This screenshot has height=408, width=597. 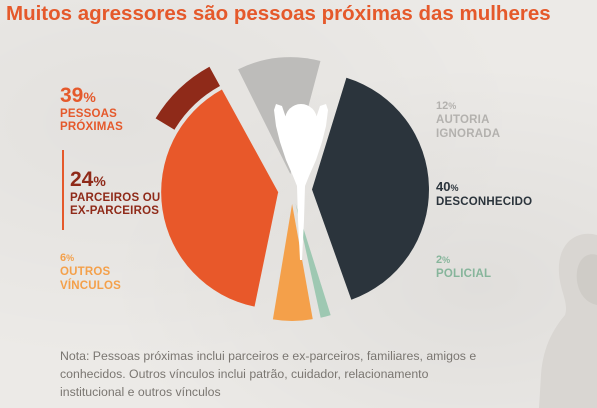 I want to click on autoria-line2: IGNORADA, so click(x=468, y=133).